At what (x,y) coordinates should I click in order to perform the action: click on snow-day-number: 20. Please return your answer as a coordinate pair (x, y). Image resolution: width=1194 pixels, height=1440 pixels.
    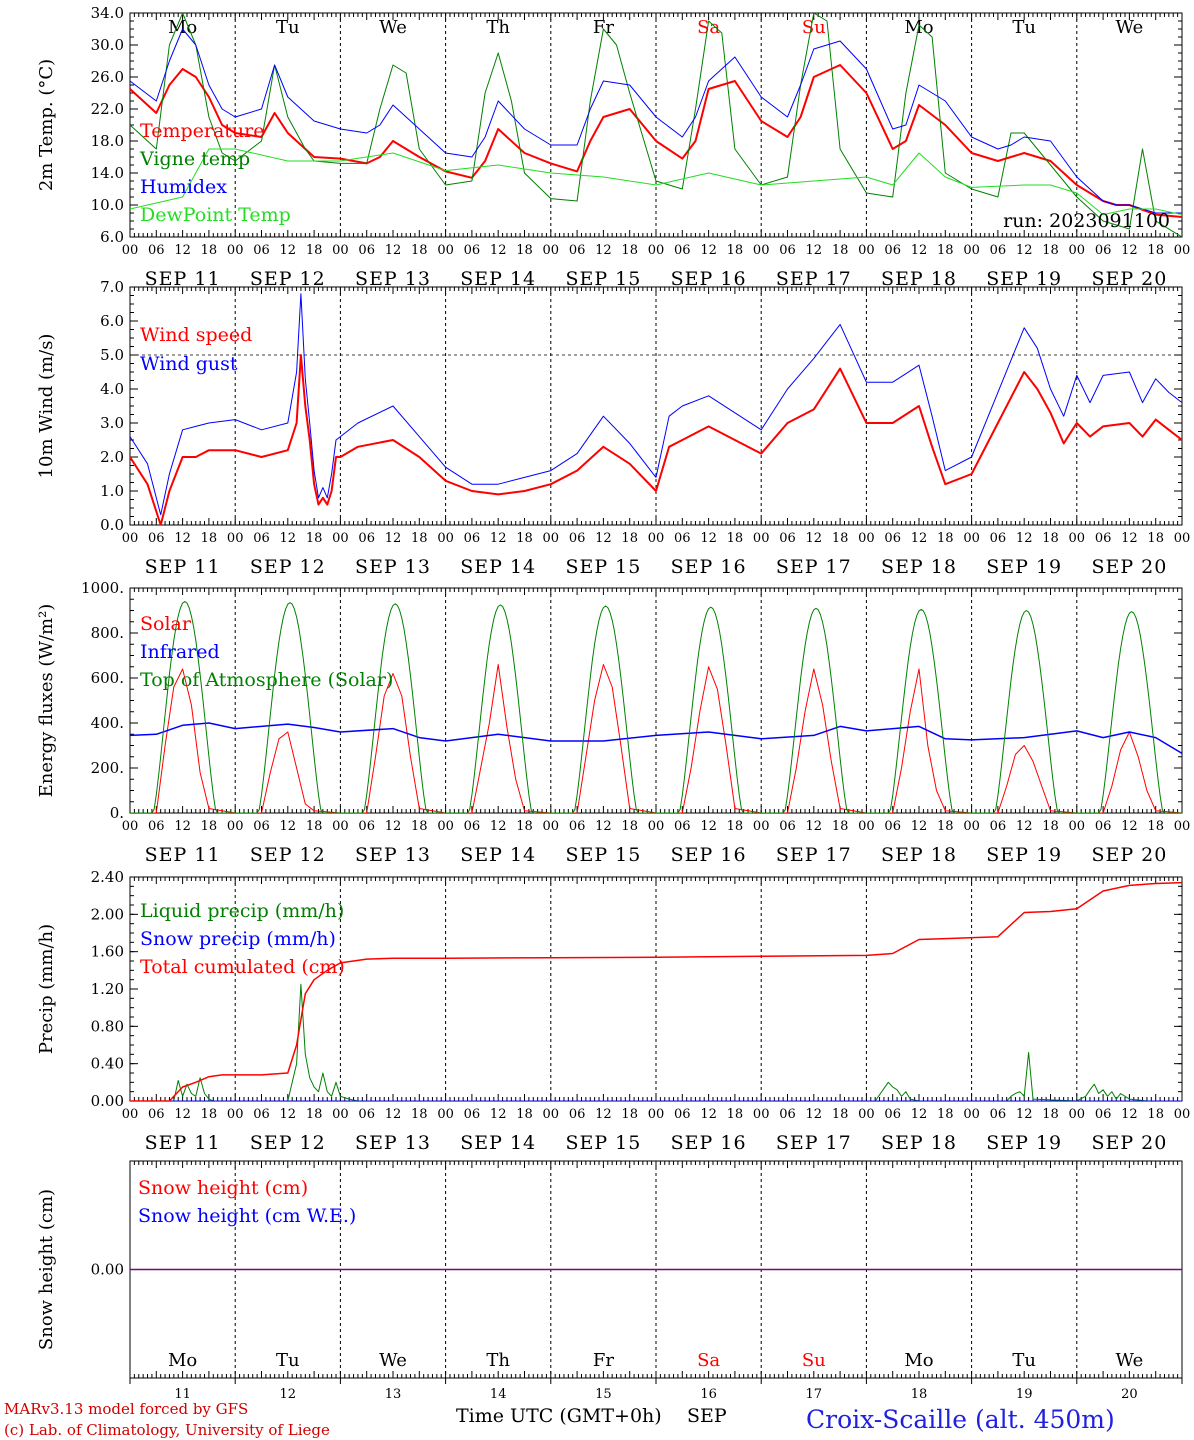
    Looking at the image, I should click on (1129, 1394).